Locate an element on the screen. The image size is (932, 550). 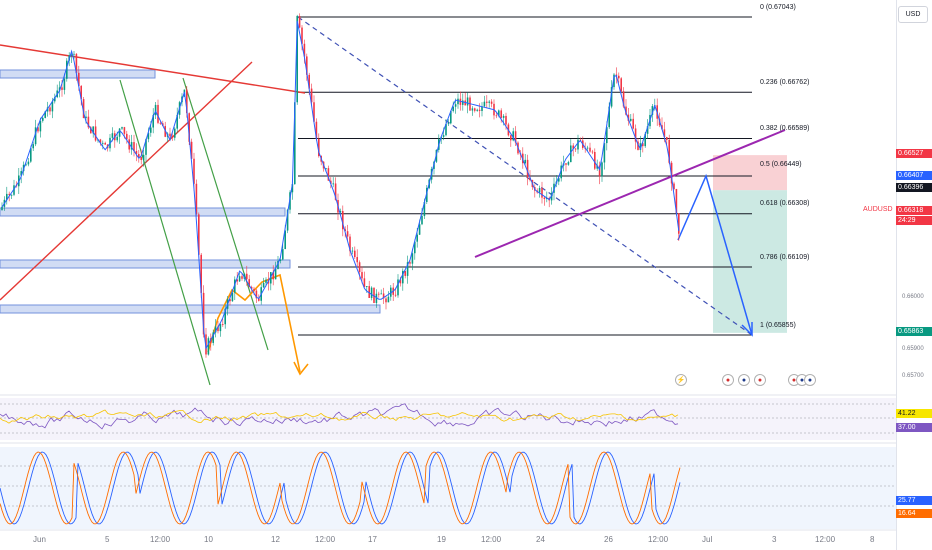
target-price-badge: 0.65863 is located at coordinates (914, 331).